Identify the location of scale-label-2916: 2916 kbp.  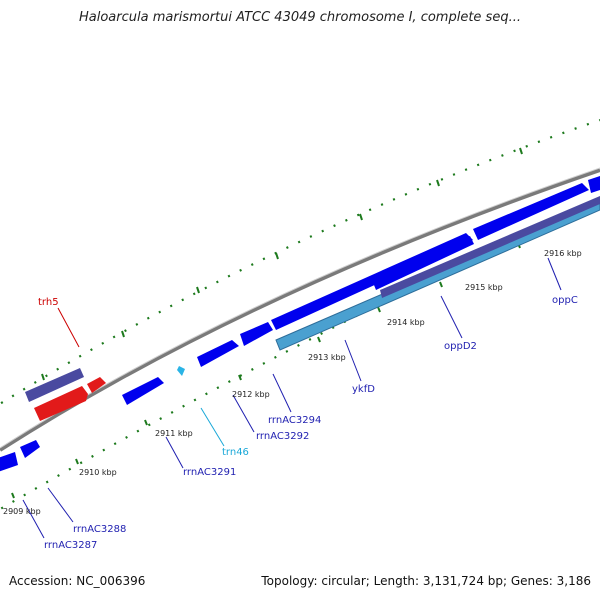
(563, 253).